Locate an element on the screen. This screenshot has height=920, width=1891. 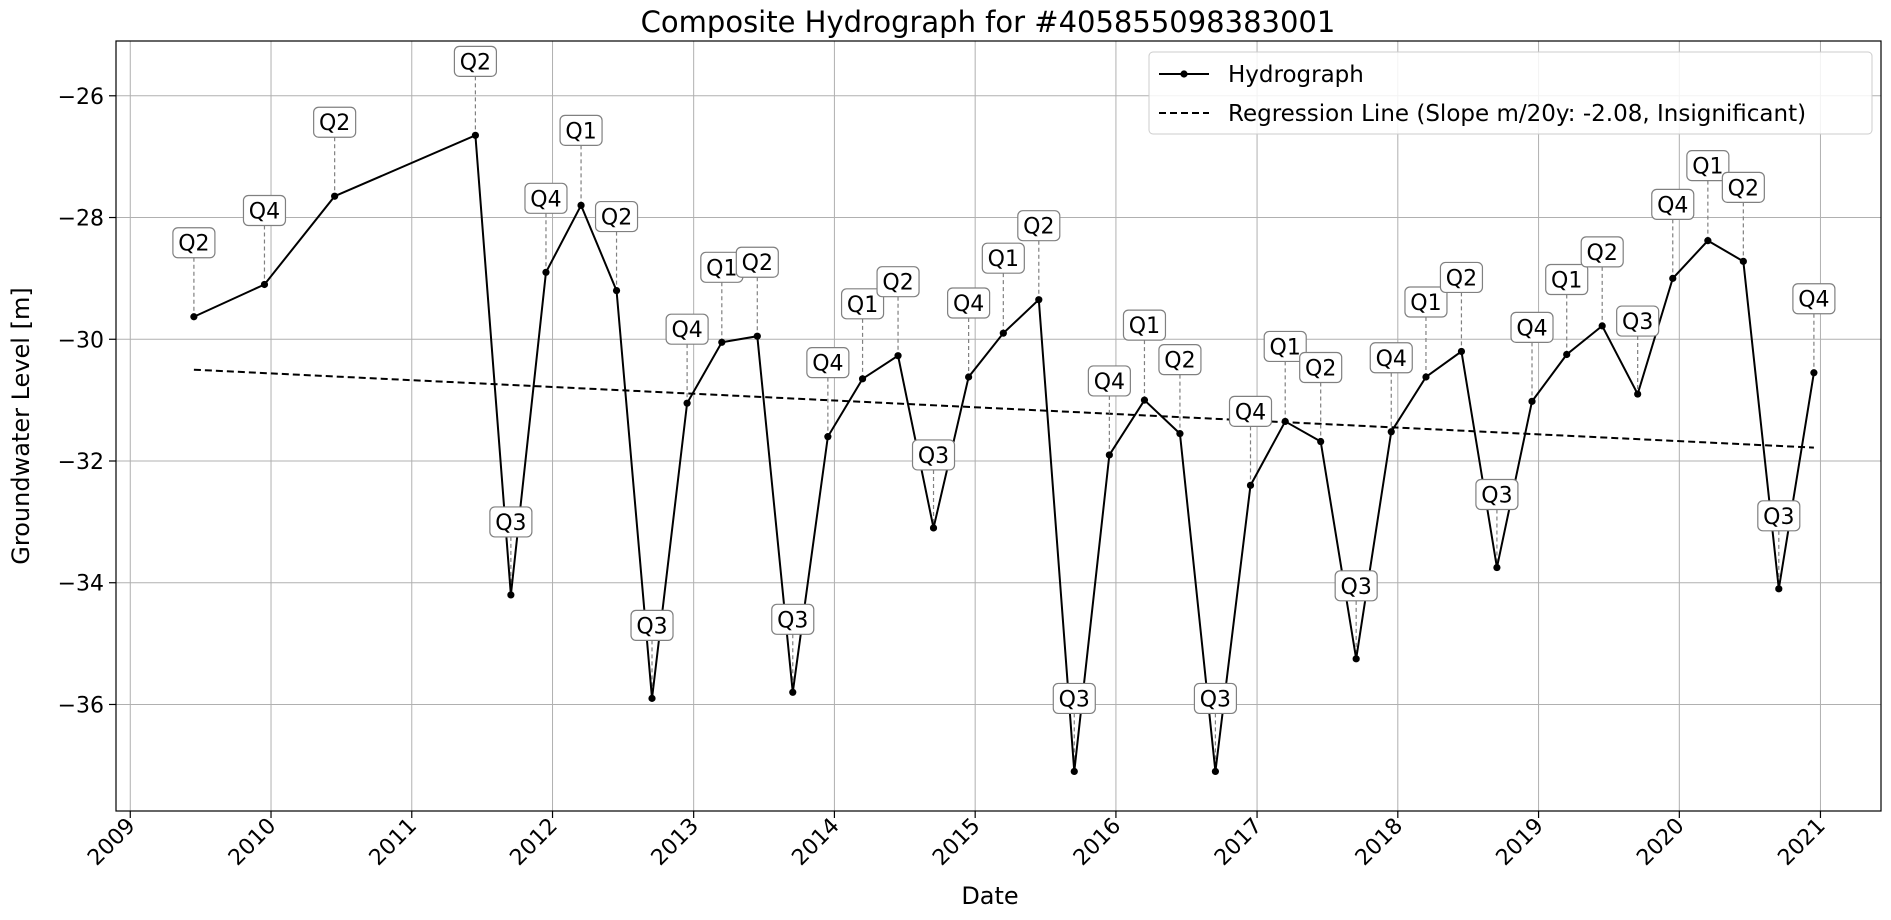
x-tick-label: 2017 is located at coordinates (1238, 842).